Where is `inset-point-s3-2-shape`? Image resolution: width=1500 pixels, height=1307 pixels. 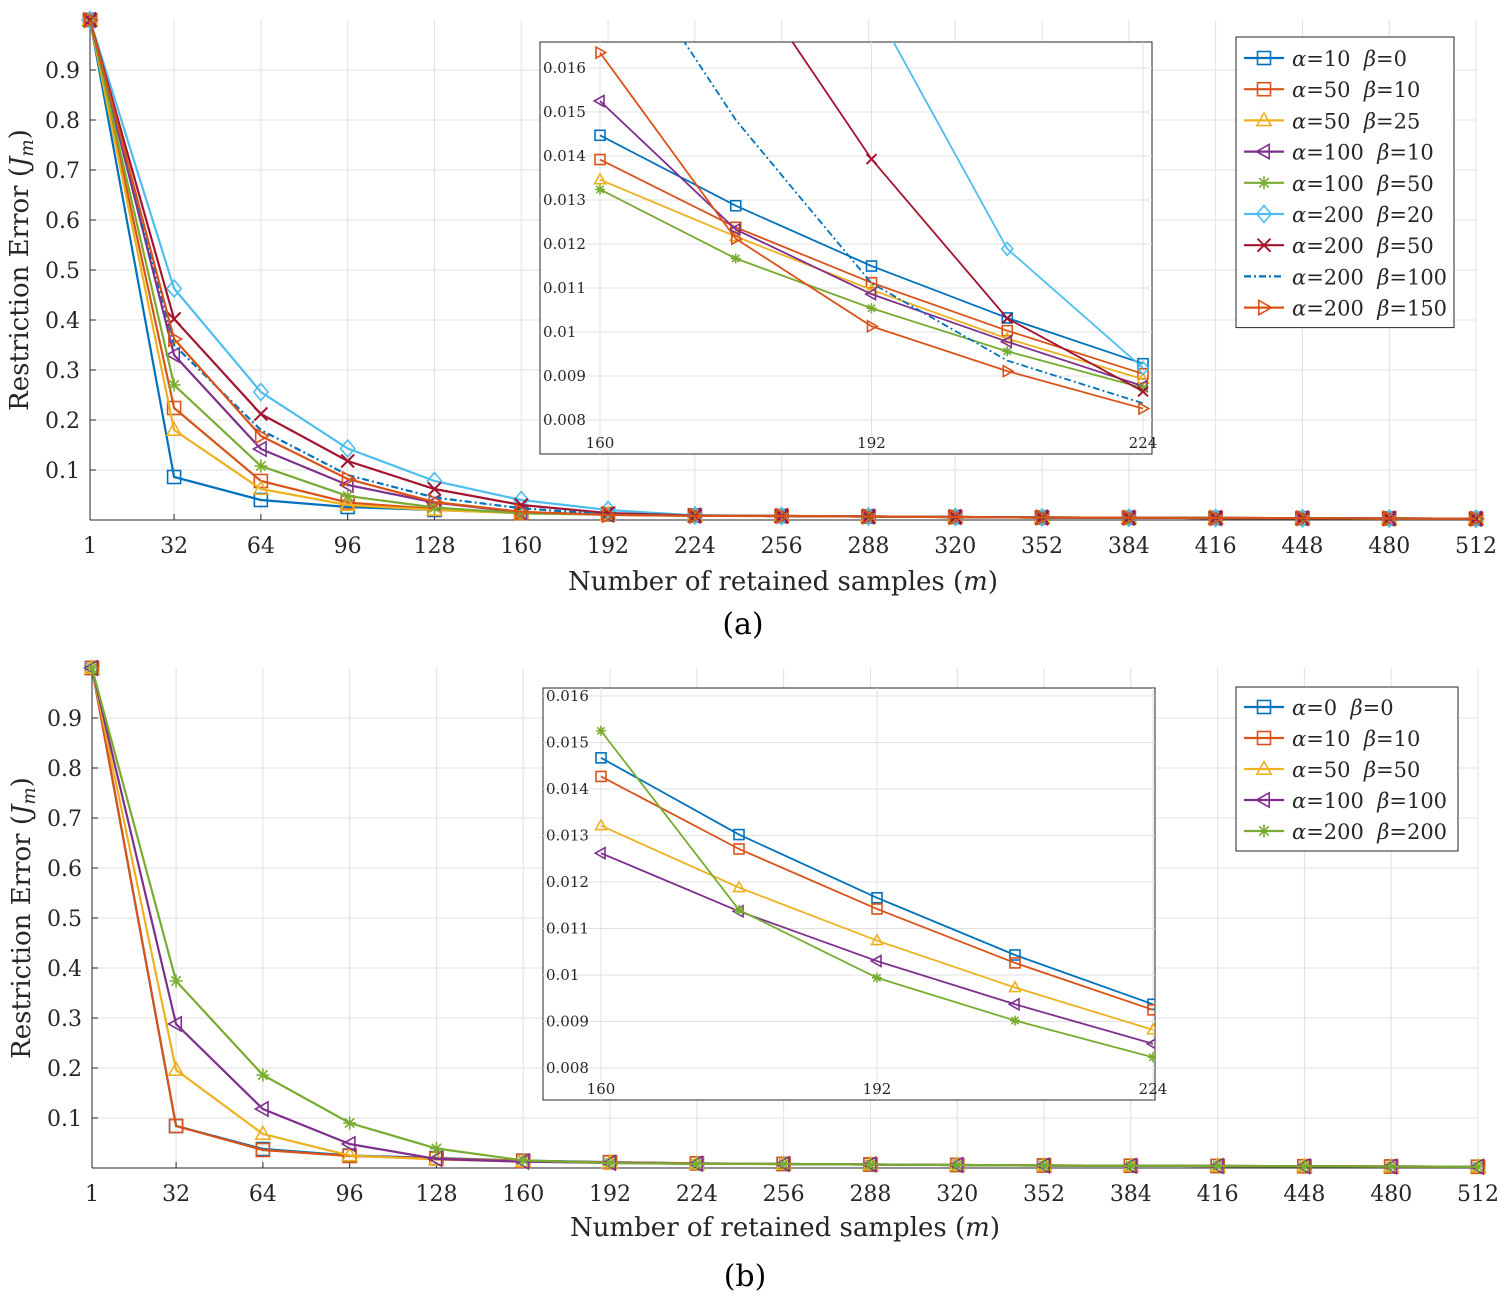 inset-point-s3-2-shape is located at coordinates (870, 294).